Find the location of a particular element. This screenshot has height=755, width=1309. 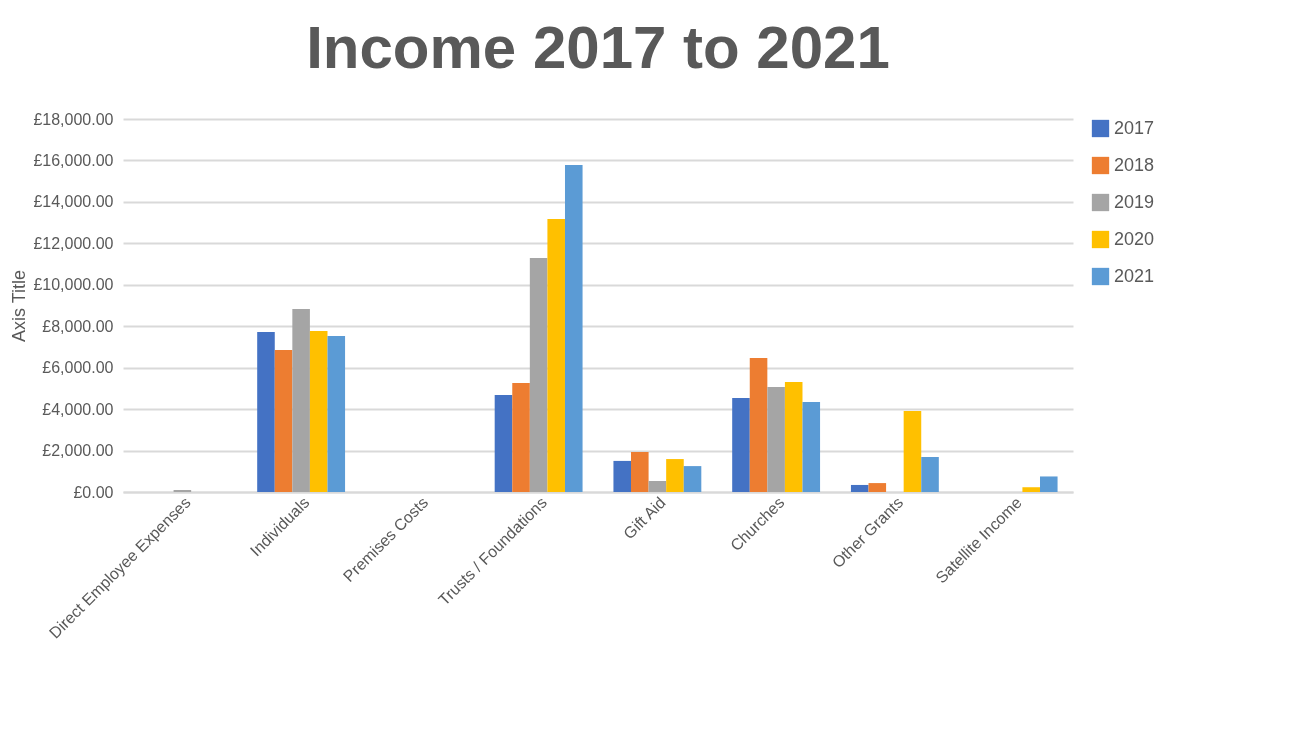

legend-label: 2017 is located at coordinates (1134, 127).